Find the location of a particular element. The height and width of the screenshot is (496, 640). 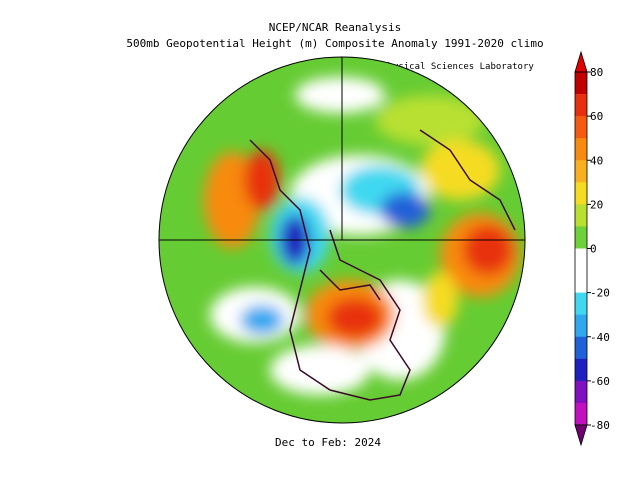

colorbar-tick-label: -40 is located at coordinates (600, 337).